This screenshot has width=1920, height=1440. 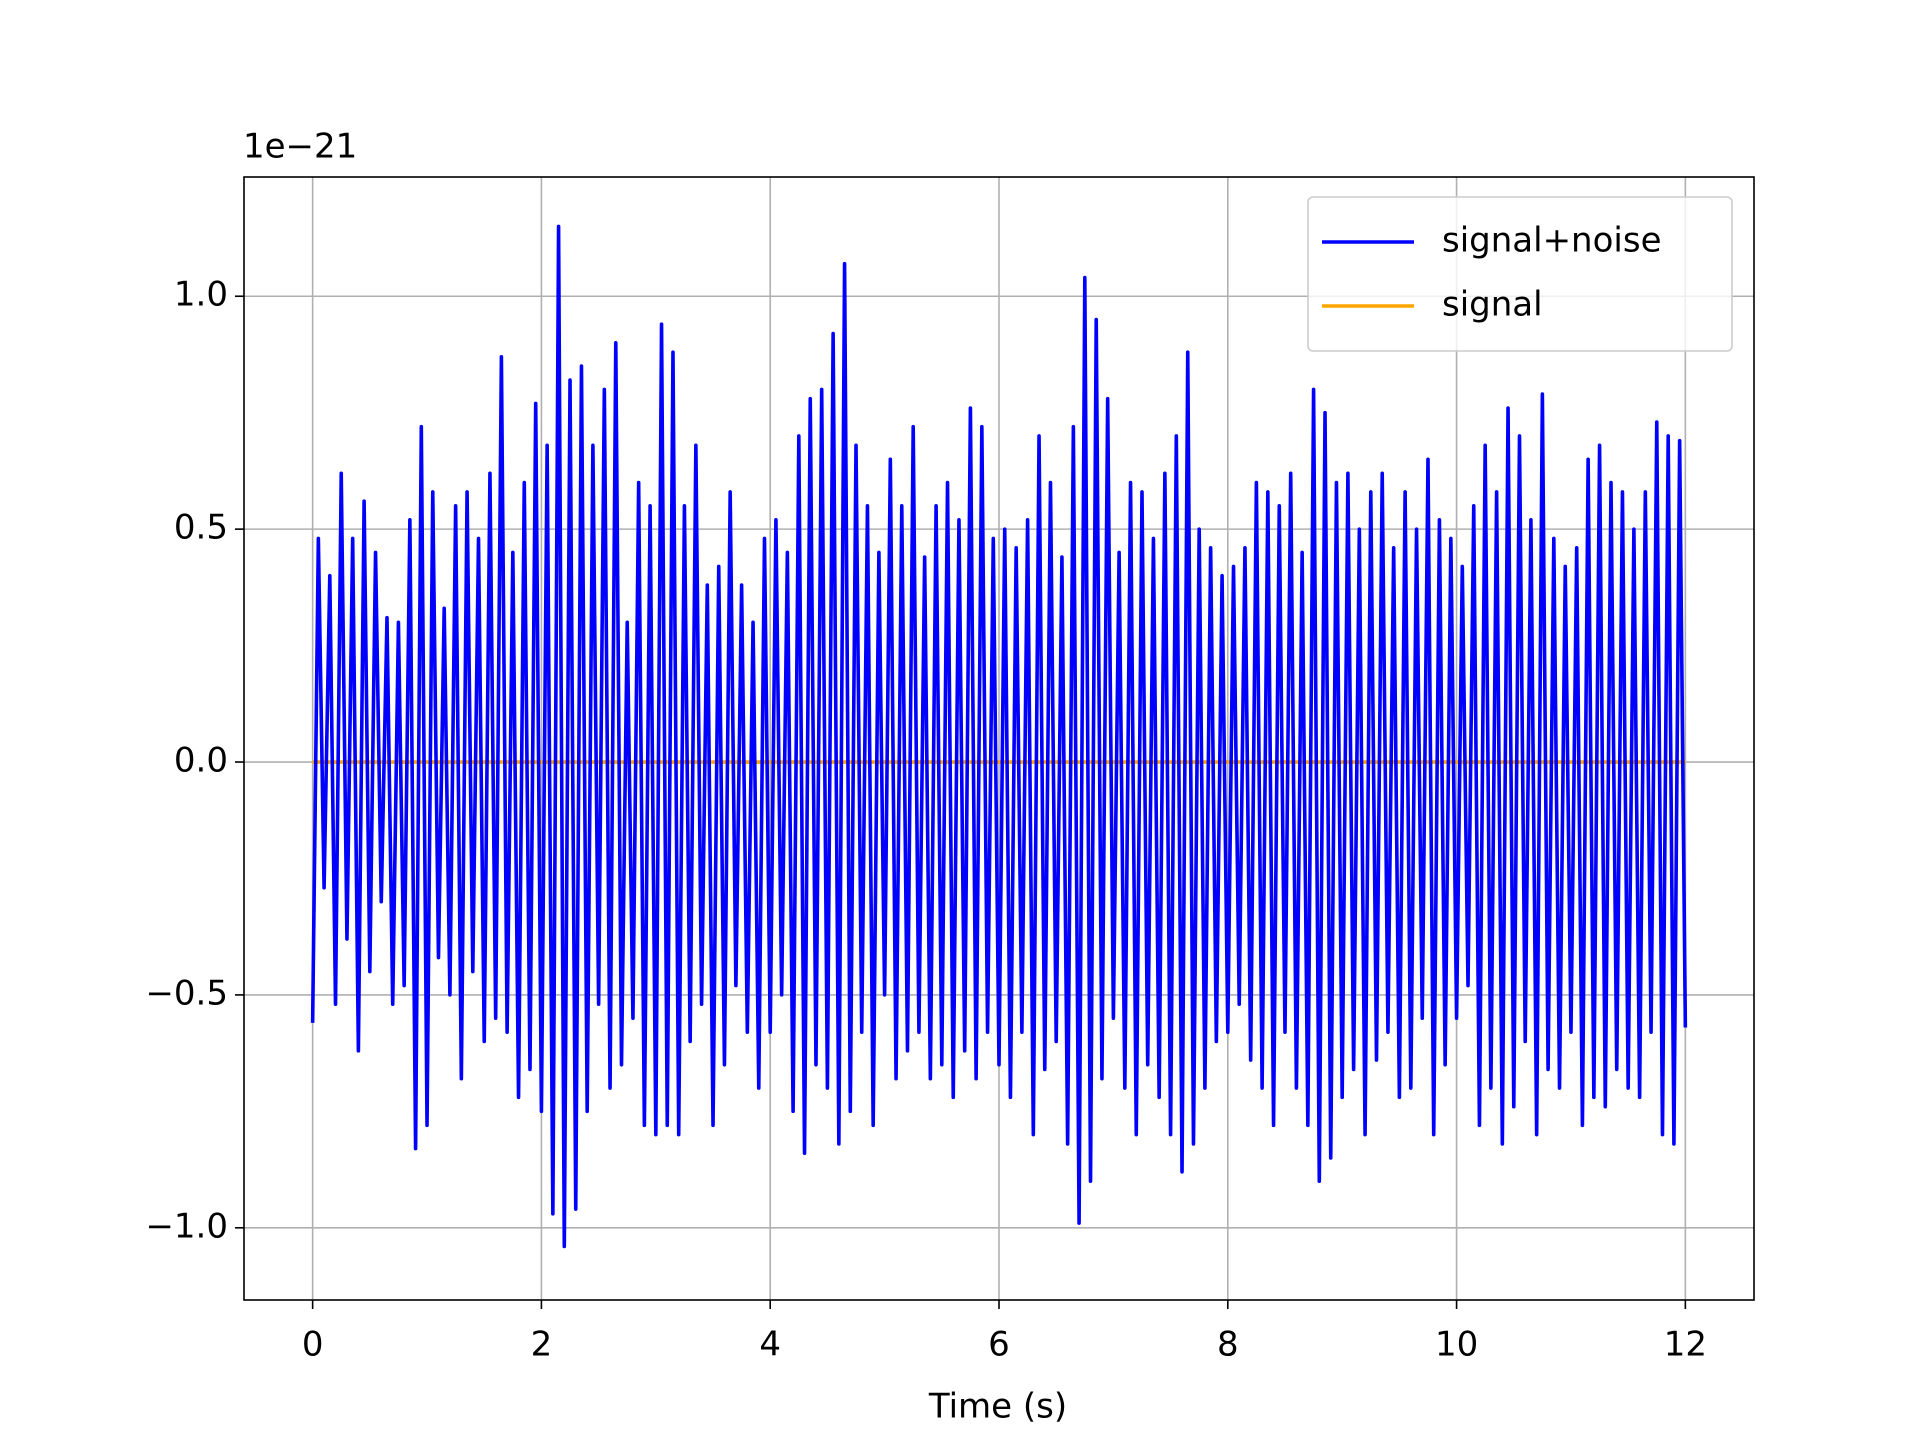 What do you see at coordinates (186, 1226) in the screenshot?
I see `y-tick-label: −1.0` at bounding box center [186, 1226].